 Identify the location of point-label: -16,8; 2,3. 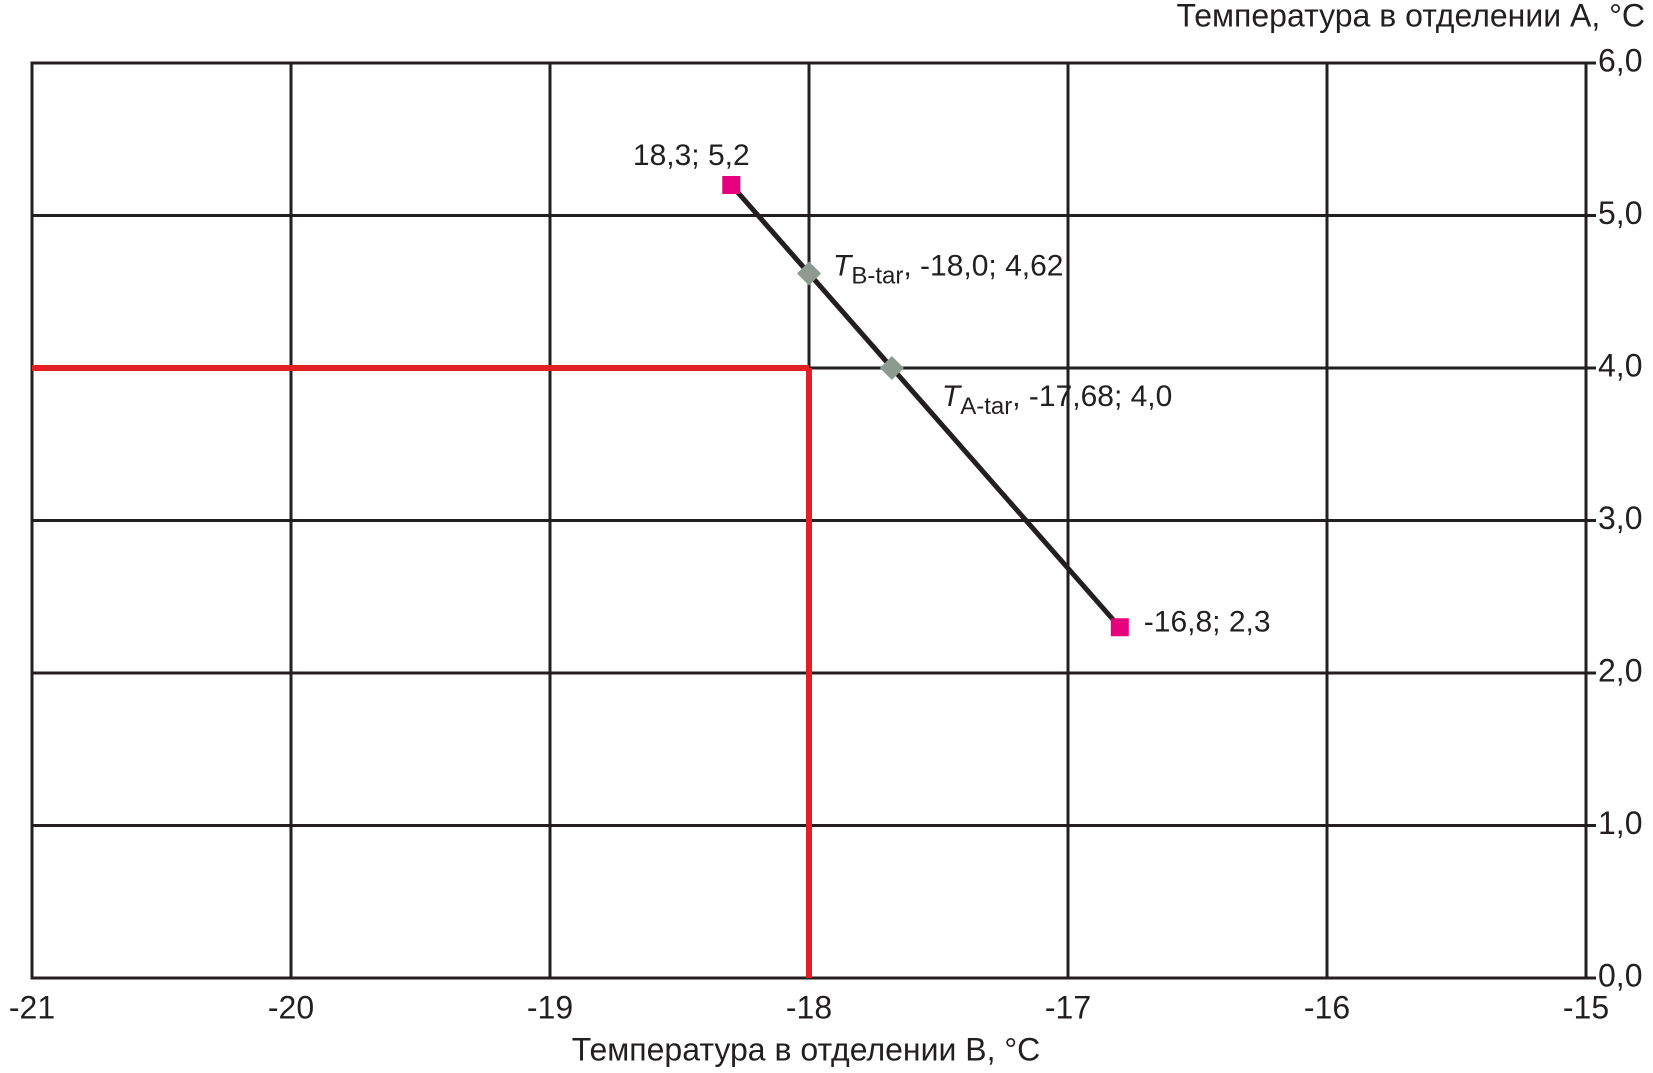
(1207, 621).